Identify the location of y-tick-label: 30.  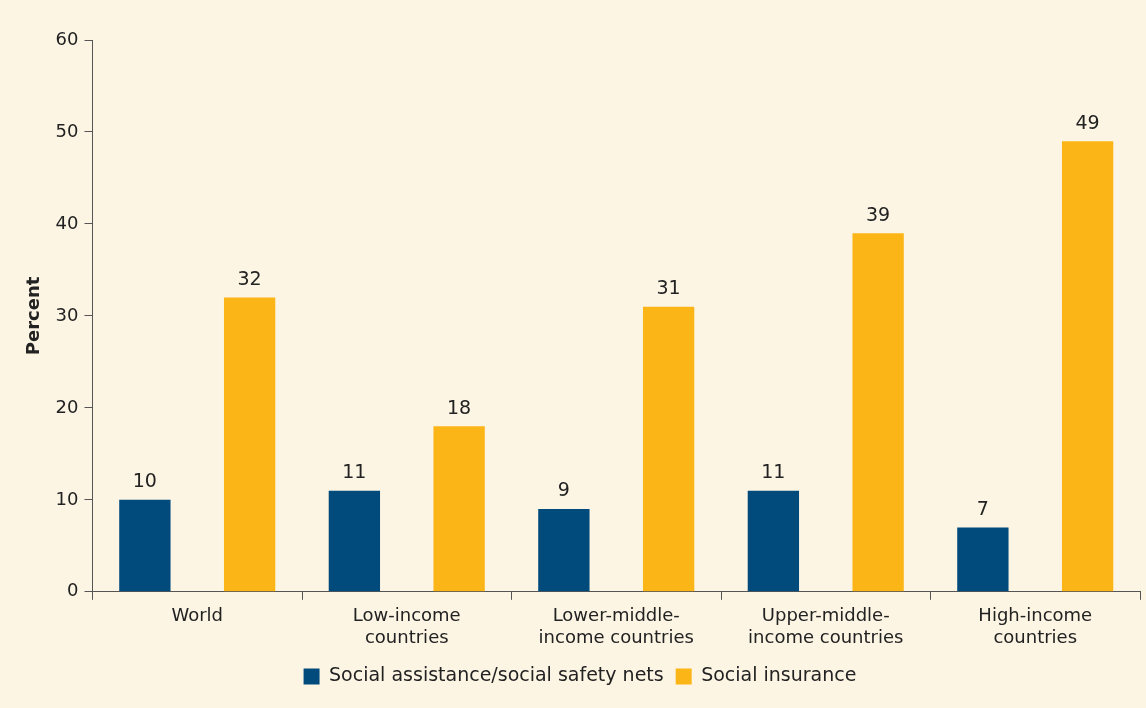
(67, 314).